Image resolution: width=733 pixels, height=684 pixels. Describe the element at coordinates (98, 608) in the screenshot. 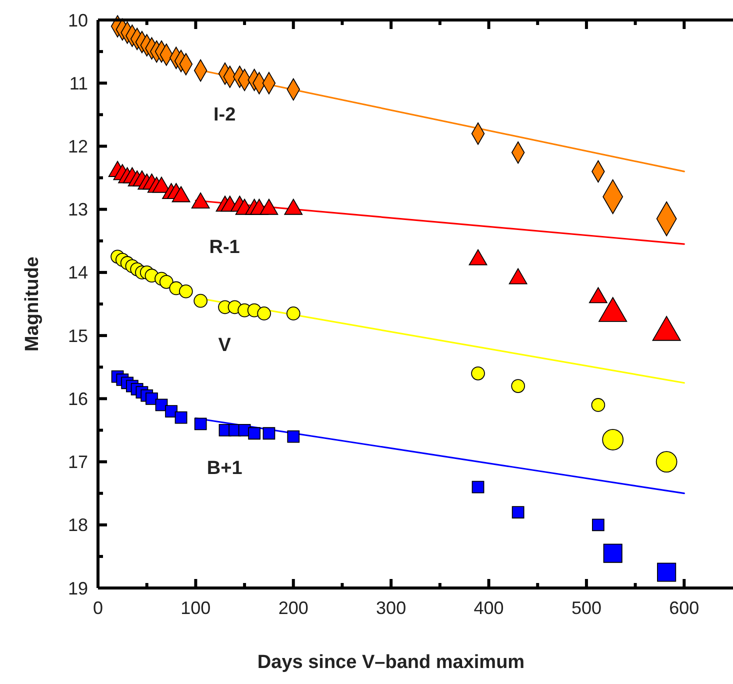

I see `x-tick-label: 0` at that location.